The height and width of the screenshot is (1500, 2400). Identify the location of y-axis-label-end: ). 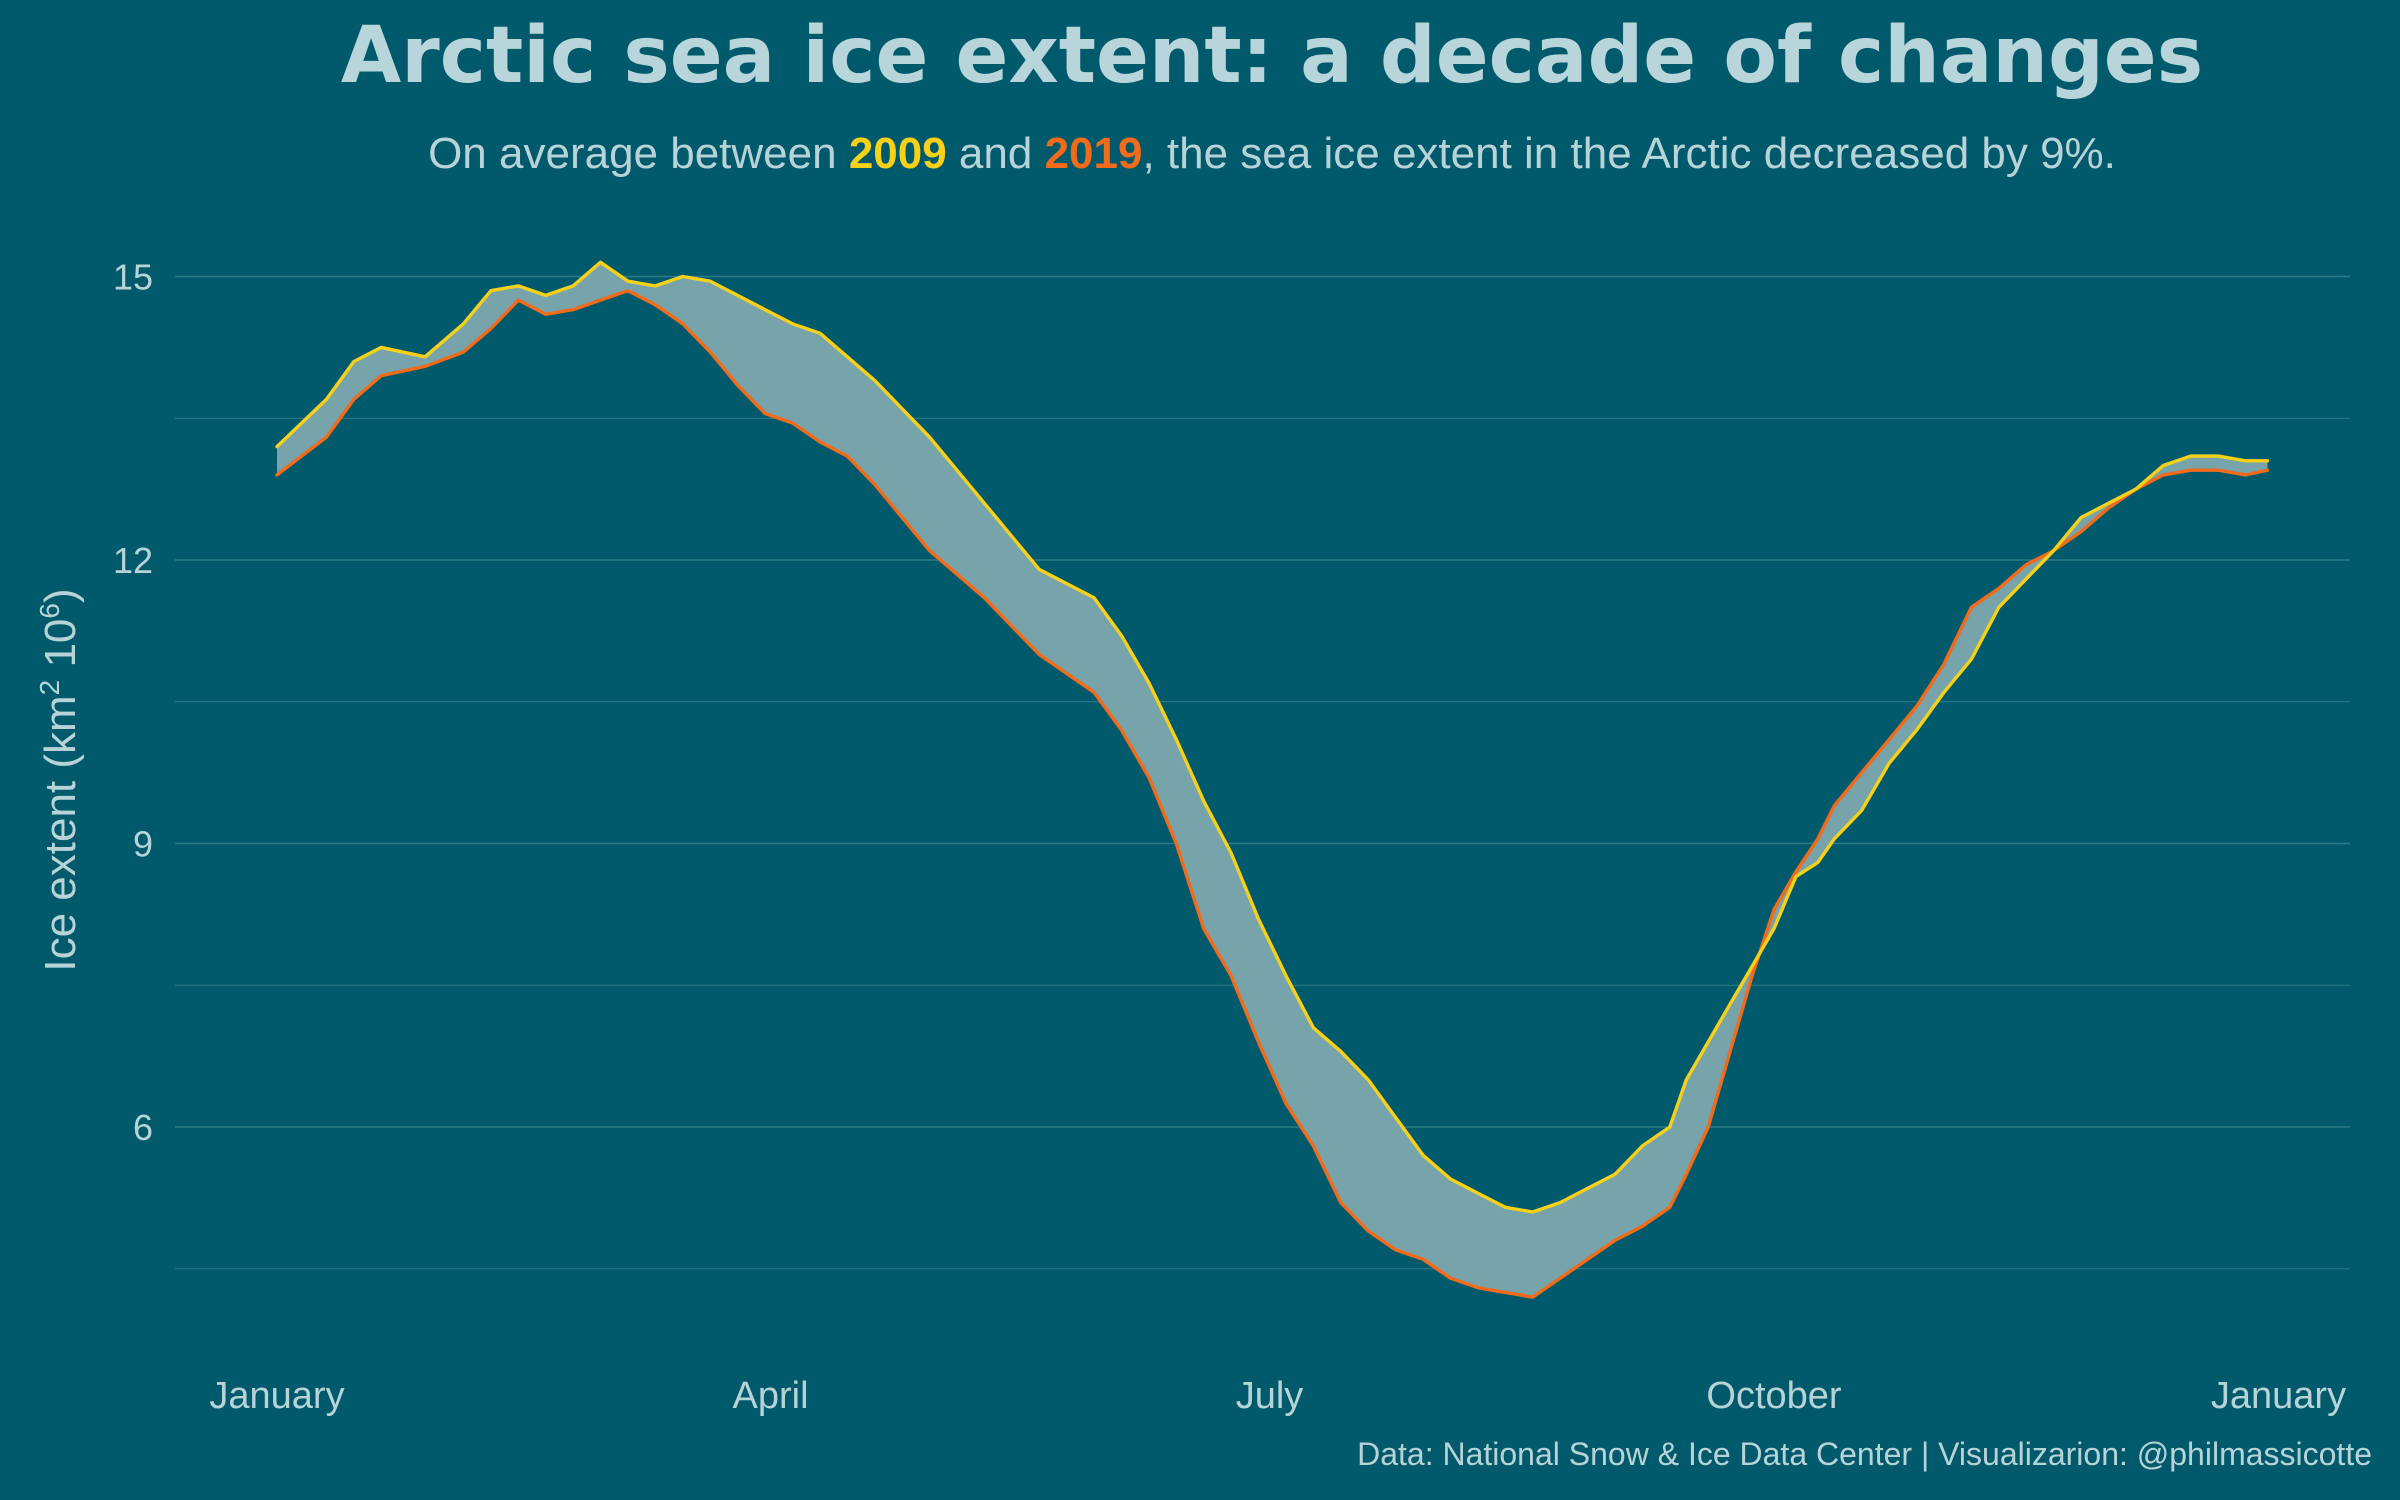
(60, 595).